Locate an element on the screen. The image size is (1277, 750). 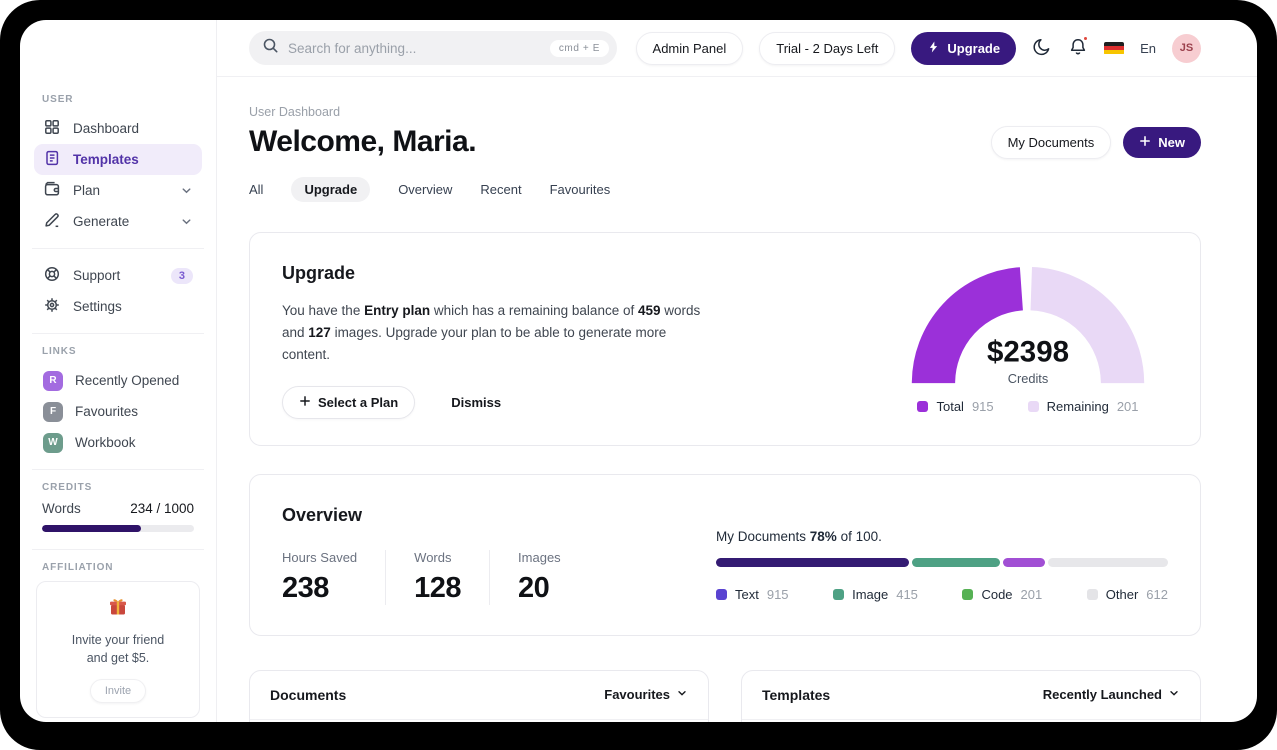
sidebar-section-user: USER is located at coordinates (58, 99).